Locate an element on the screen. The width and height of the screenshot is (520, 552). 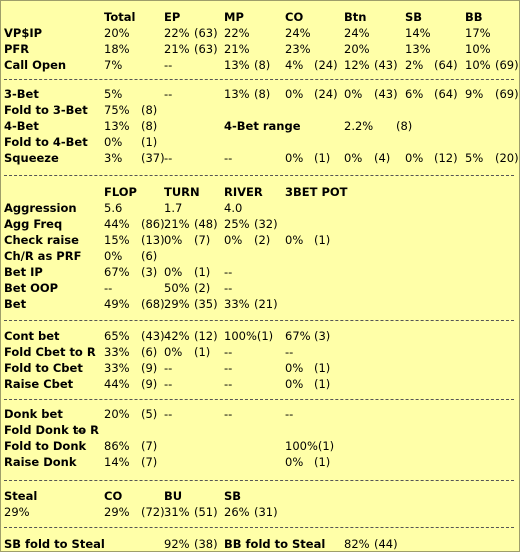
row-label: Bet IP is located at coordinates (23, 272).